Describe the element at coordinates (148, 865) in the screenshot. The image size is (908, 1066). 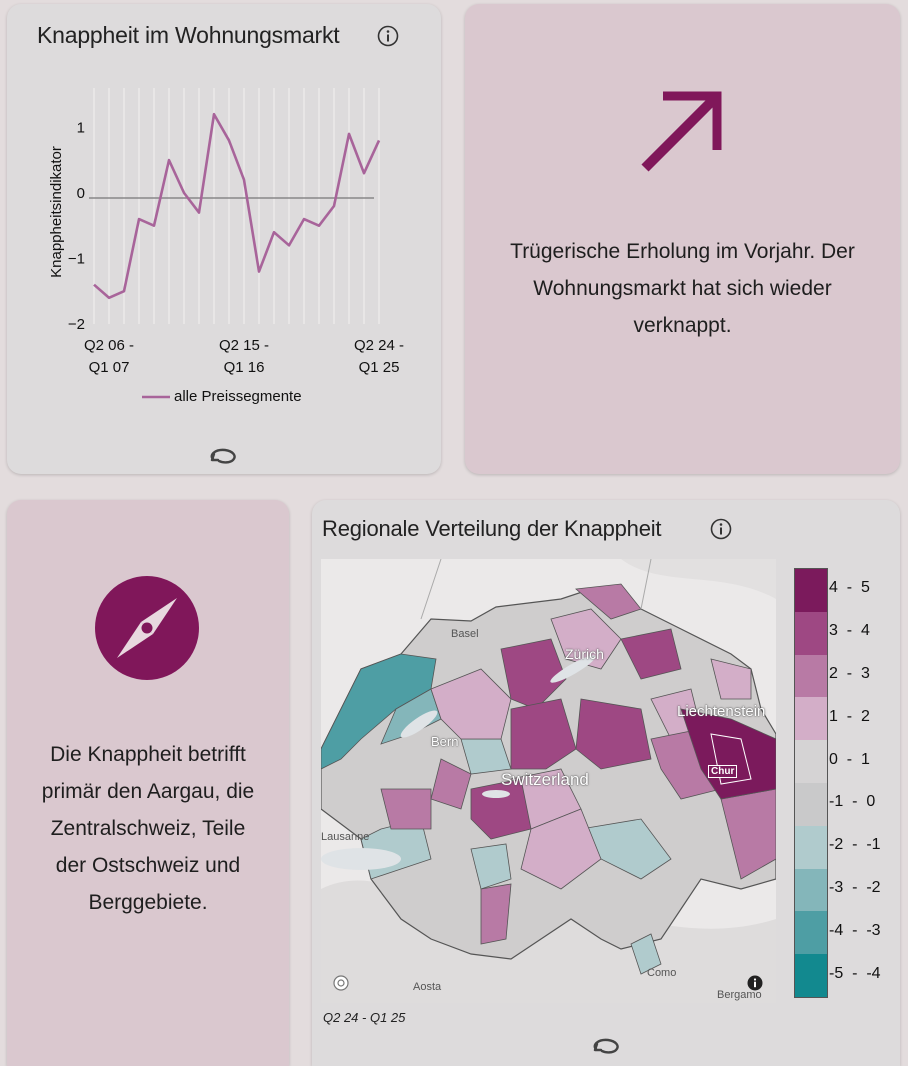
I see `compass-message-line: der Ostschweiz und` at that location.